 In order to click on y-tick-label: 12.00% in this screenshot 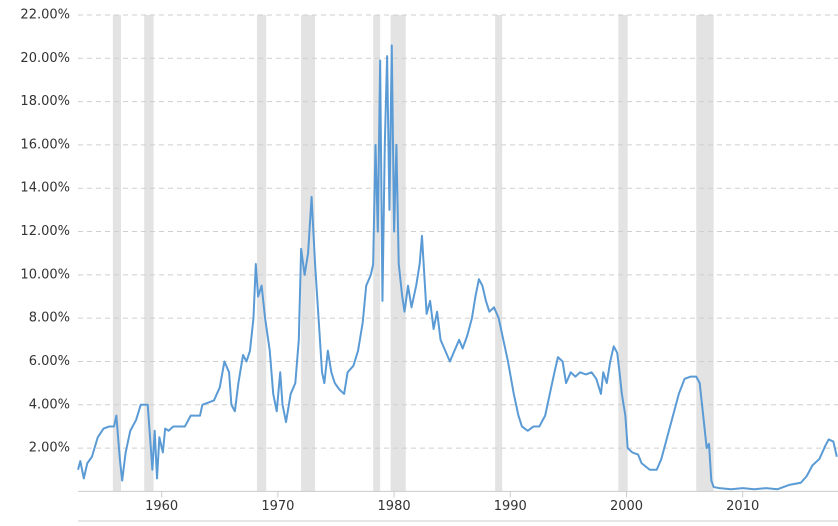, I will do `click(45, 231)`.